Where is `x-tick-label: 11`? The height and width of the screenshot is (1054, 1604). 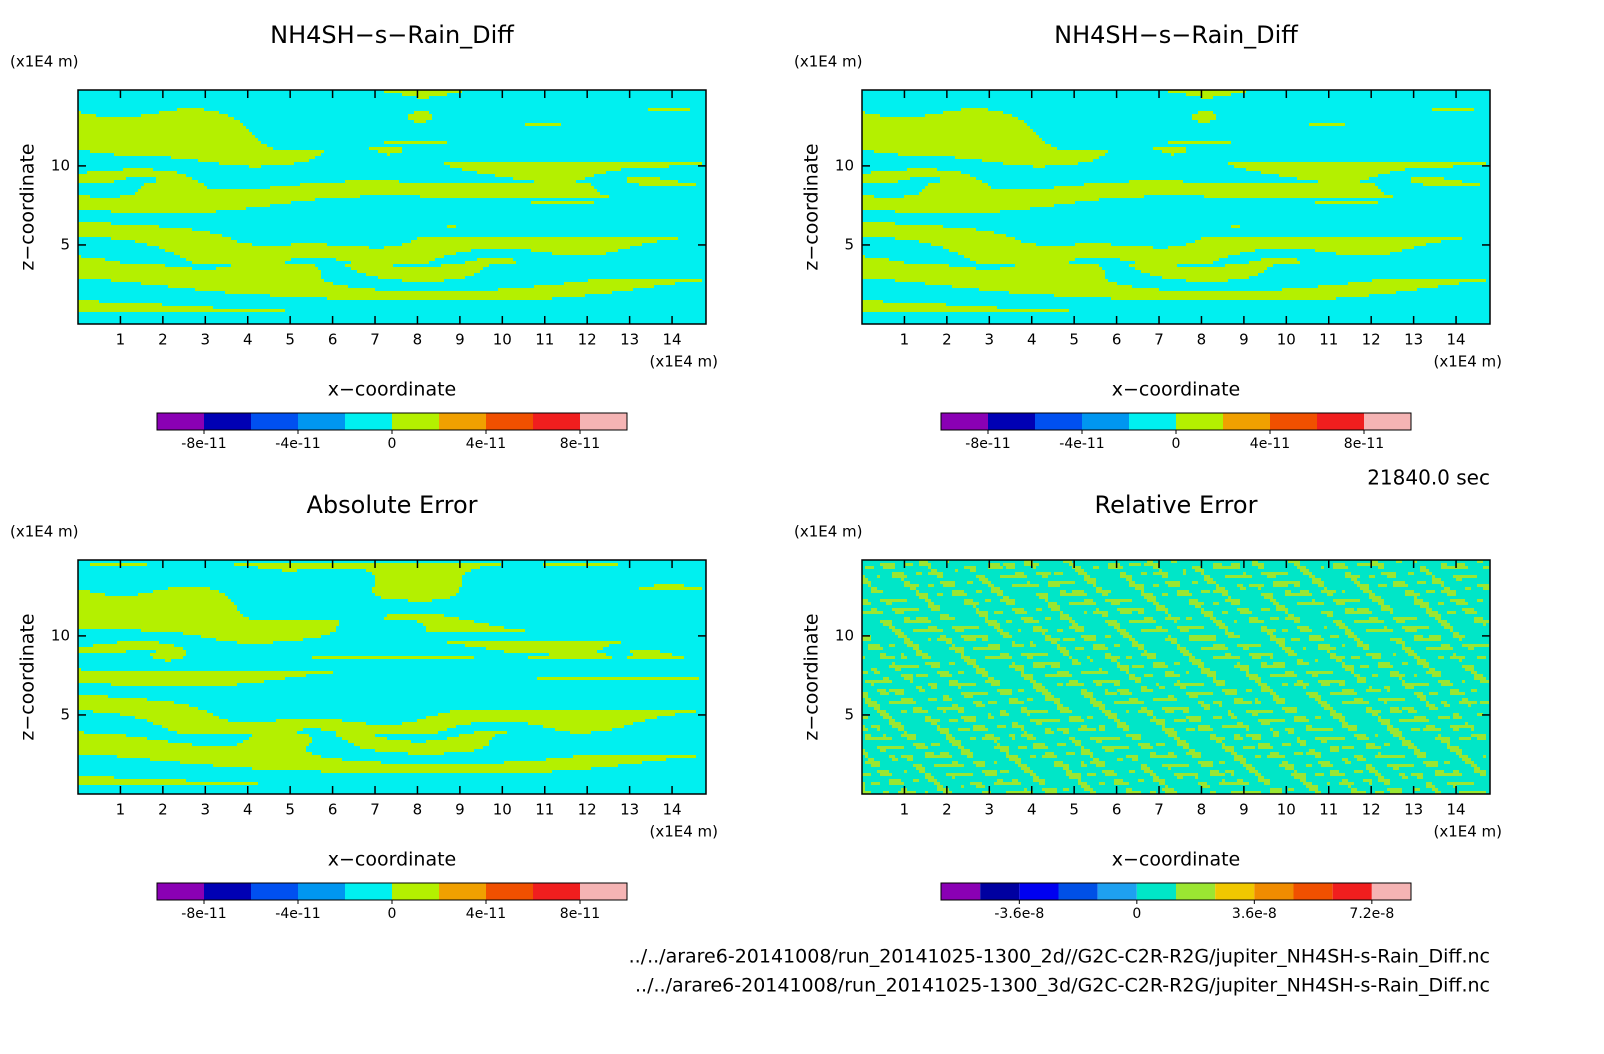
x-tick-label: 11 is located at coordinates (1328, 810).